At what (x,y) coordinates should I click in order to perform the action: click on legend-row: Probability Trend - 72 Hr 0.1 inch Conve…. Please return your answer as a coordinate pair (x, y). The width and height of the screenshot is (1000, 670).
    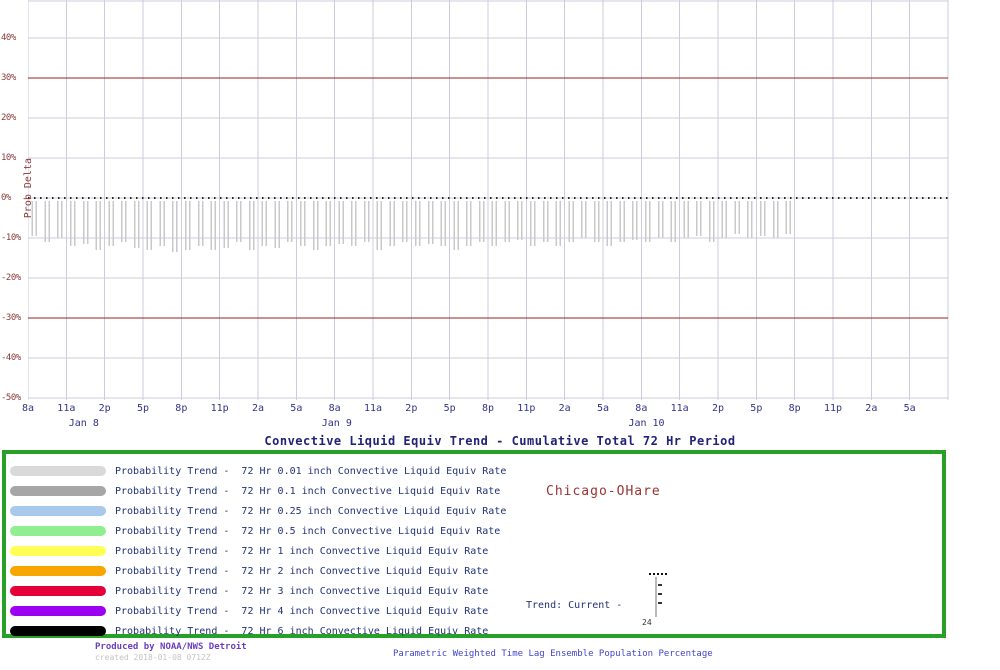
    Looking at the image, I should click on (474, 491).